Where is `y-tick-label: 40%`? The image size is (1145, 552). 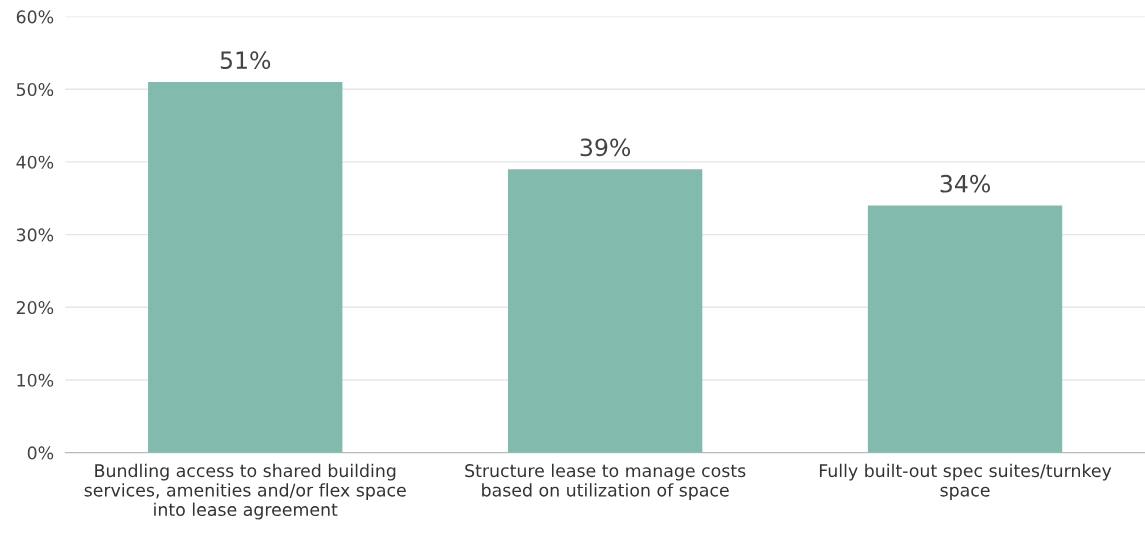 y-tick-label: 40% is located at coordinates (35, 162).